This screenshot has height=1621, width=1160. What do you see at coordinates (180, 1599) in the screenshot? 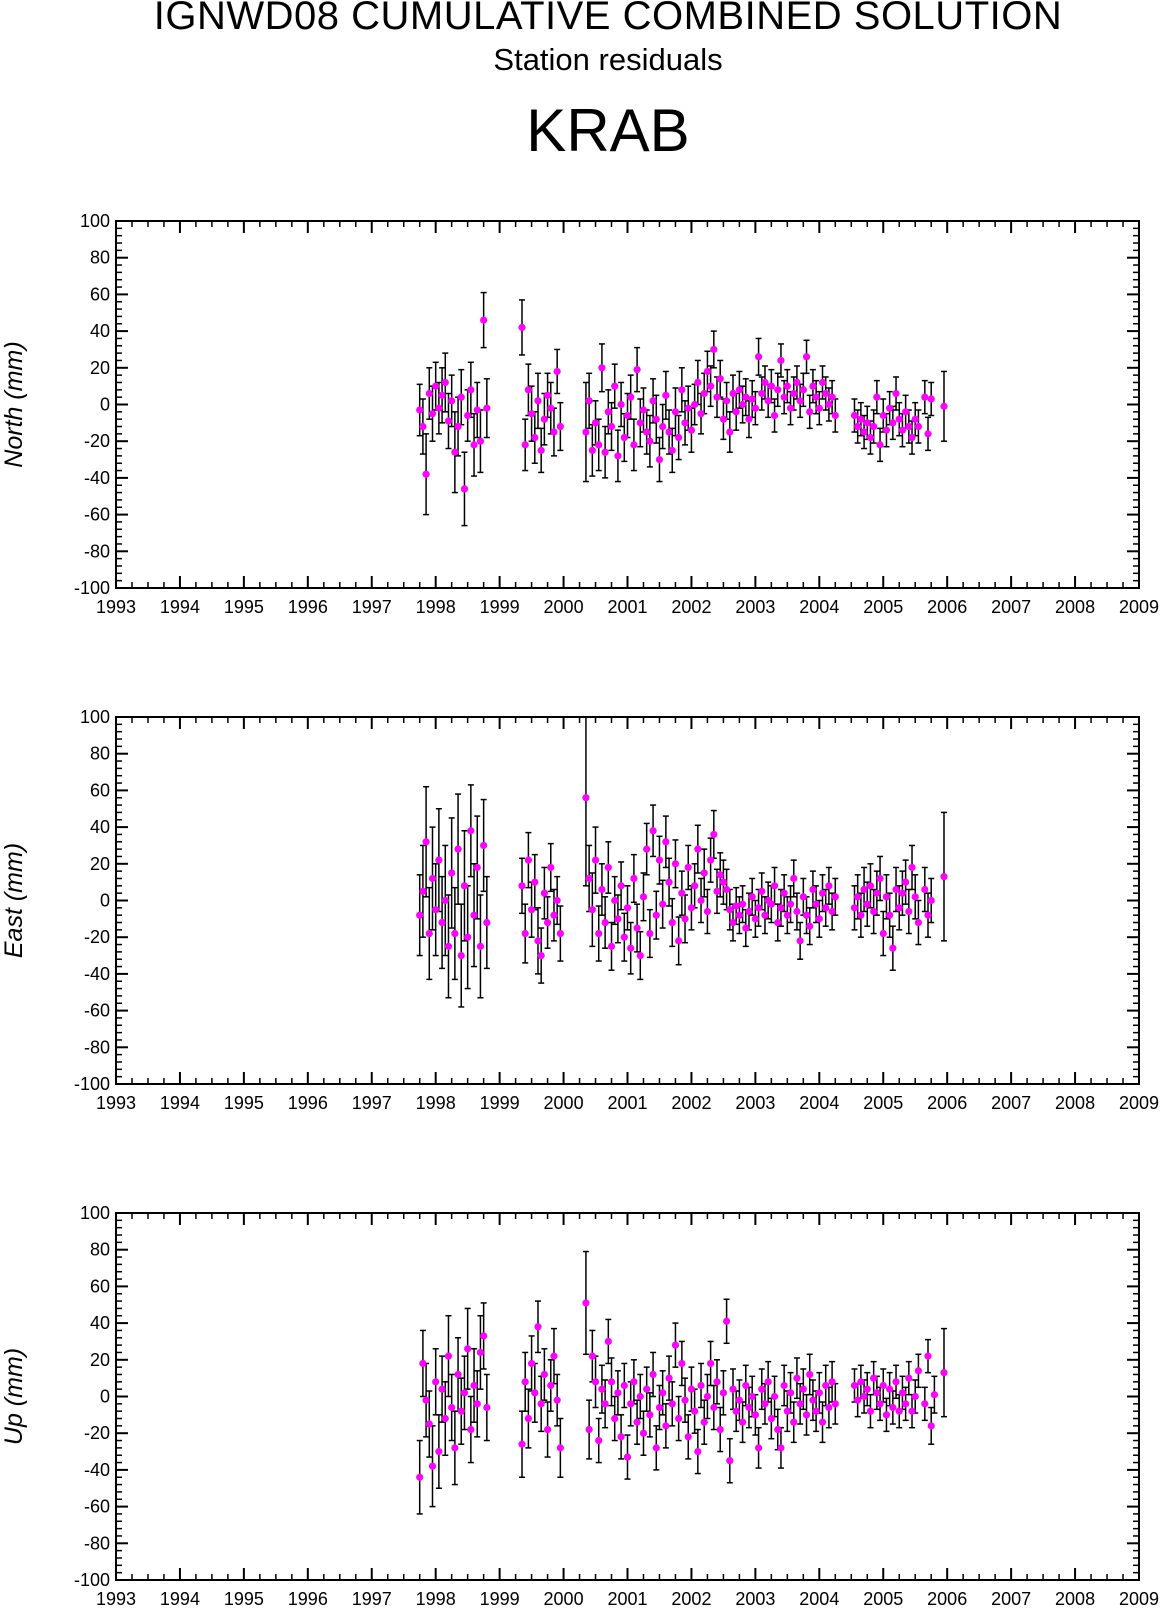
I see `up-x-tick-label: 1994` at bounding box center [180, 1599].